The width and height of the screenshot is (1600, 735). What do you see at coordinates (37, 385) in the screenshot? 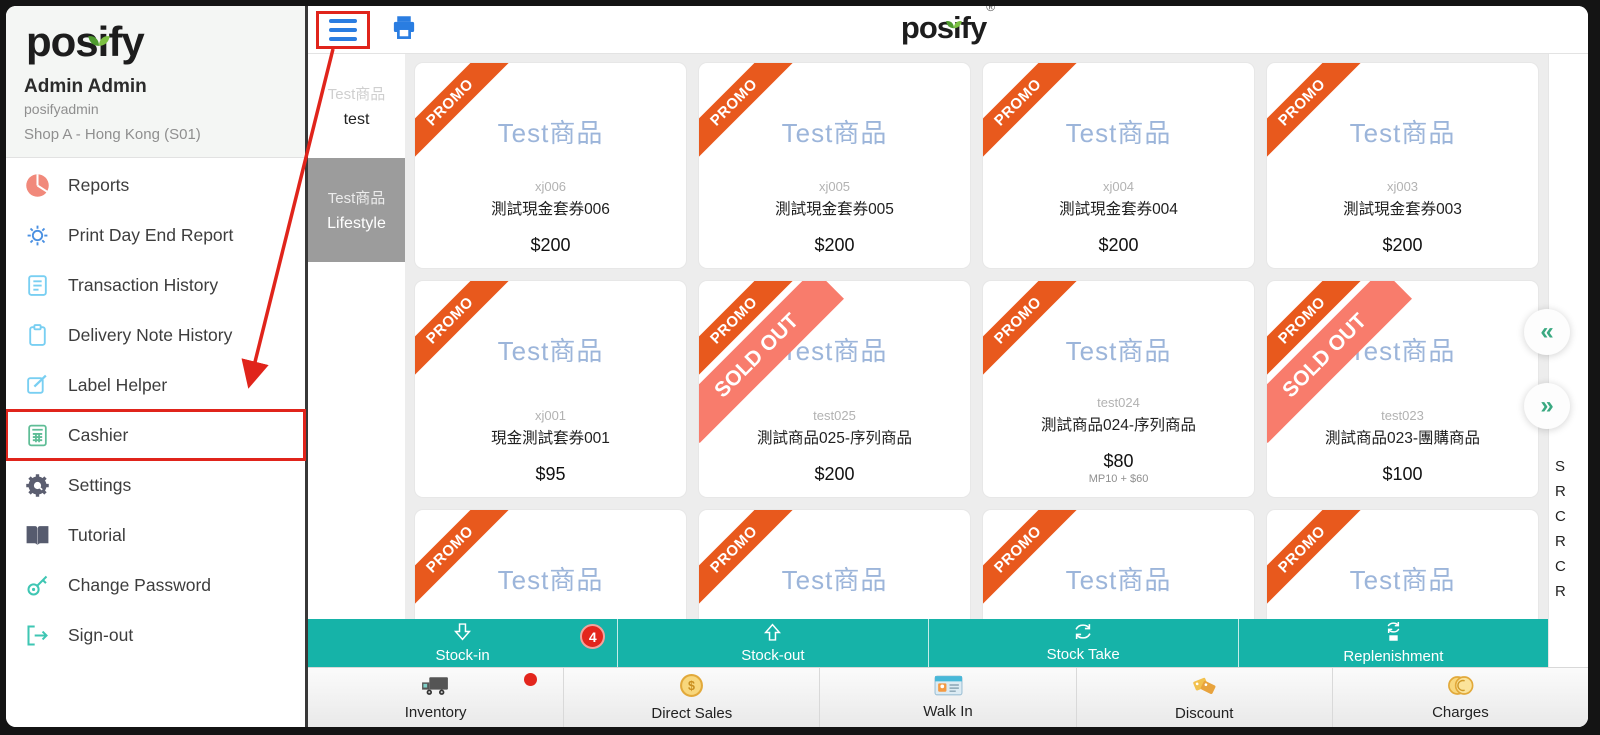
I see `edit-icon` at bounding box center [37, 385].